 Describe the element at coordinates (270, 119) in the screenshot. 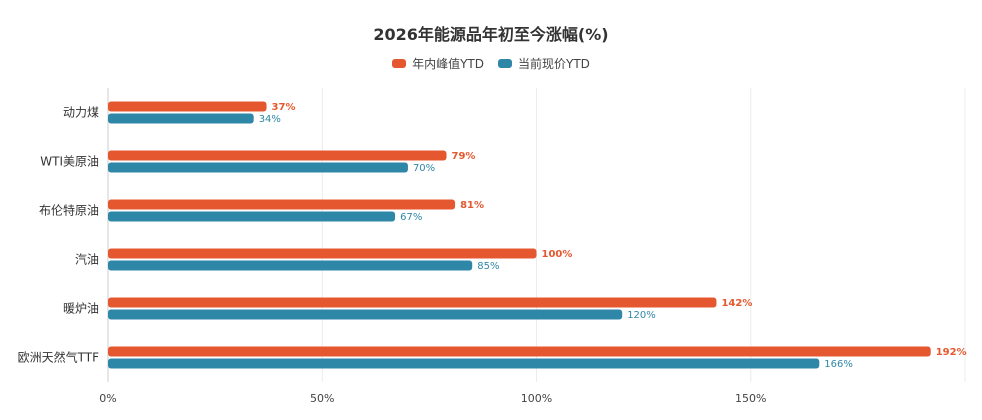

I see `value-label-current: 34%` at that location.